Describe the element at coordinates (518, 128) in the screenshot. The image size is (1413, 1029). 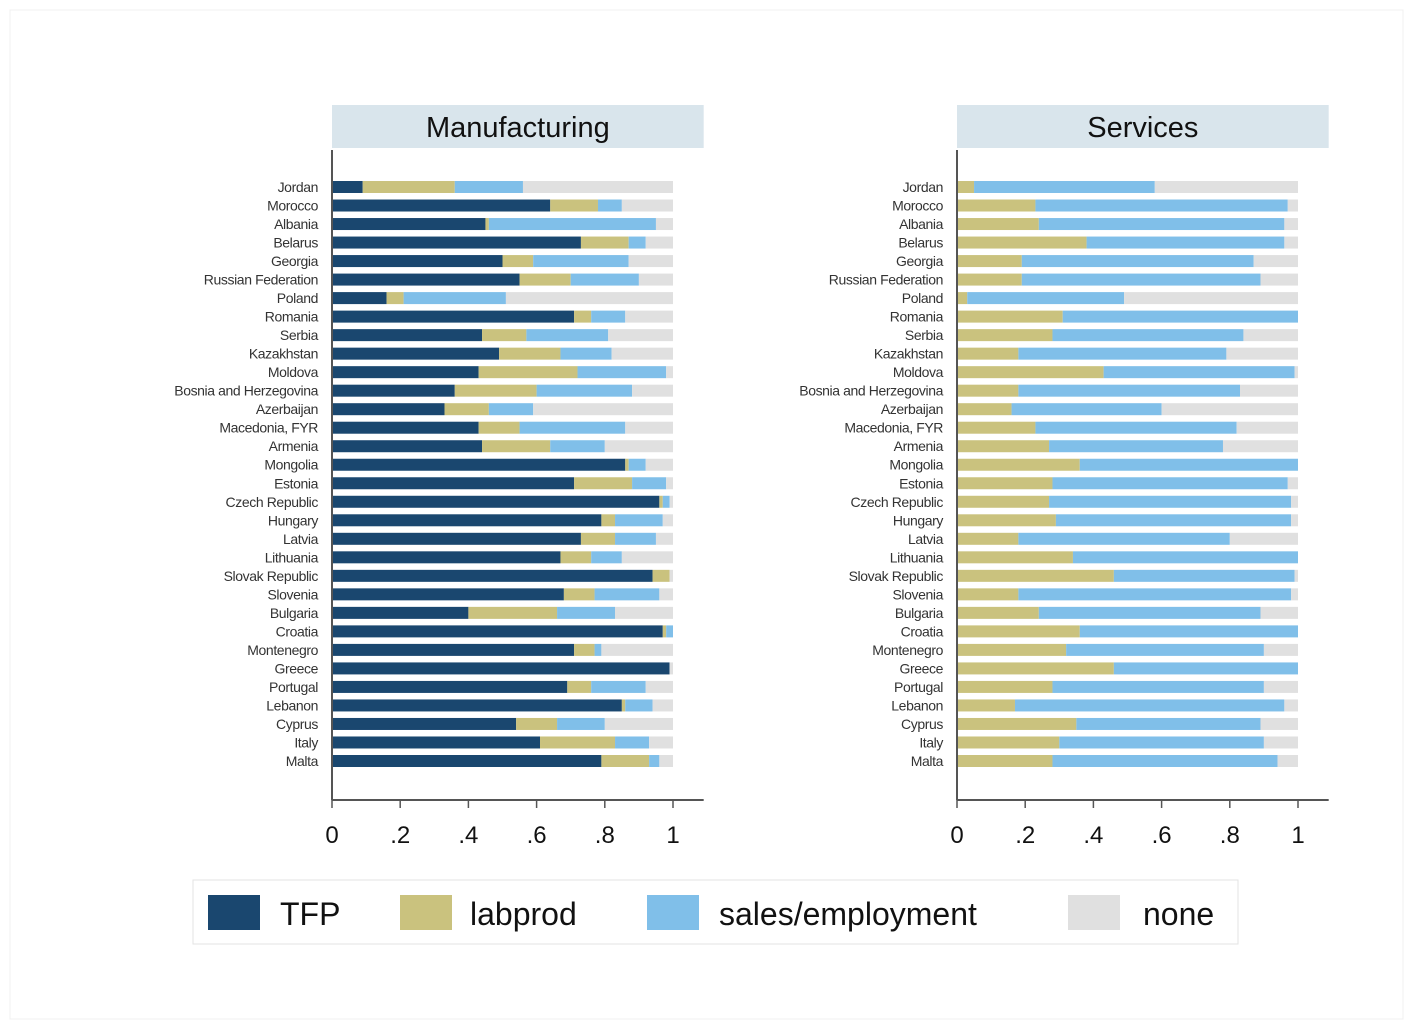
I see `panel-title: Manufacturing` at that location.